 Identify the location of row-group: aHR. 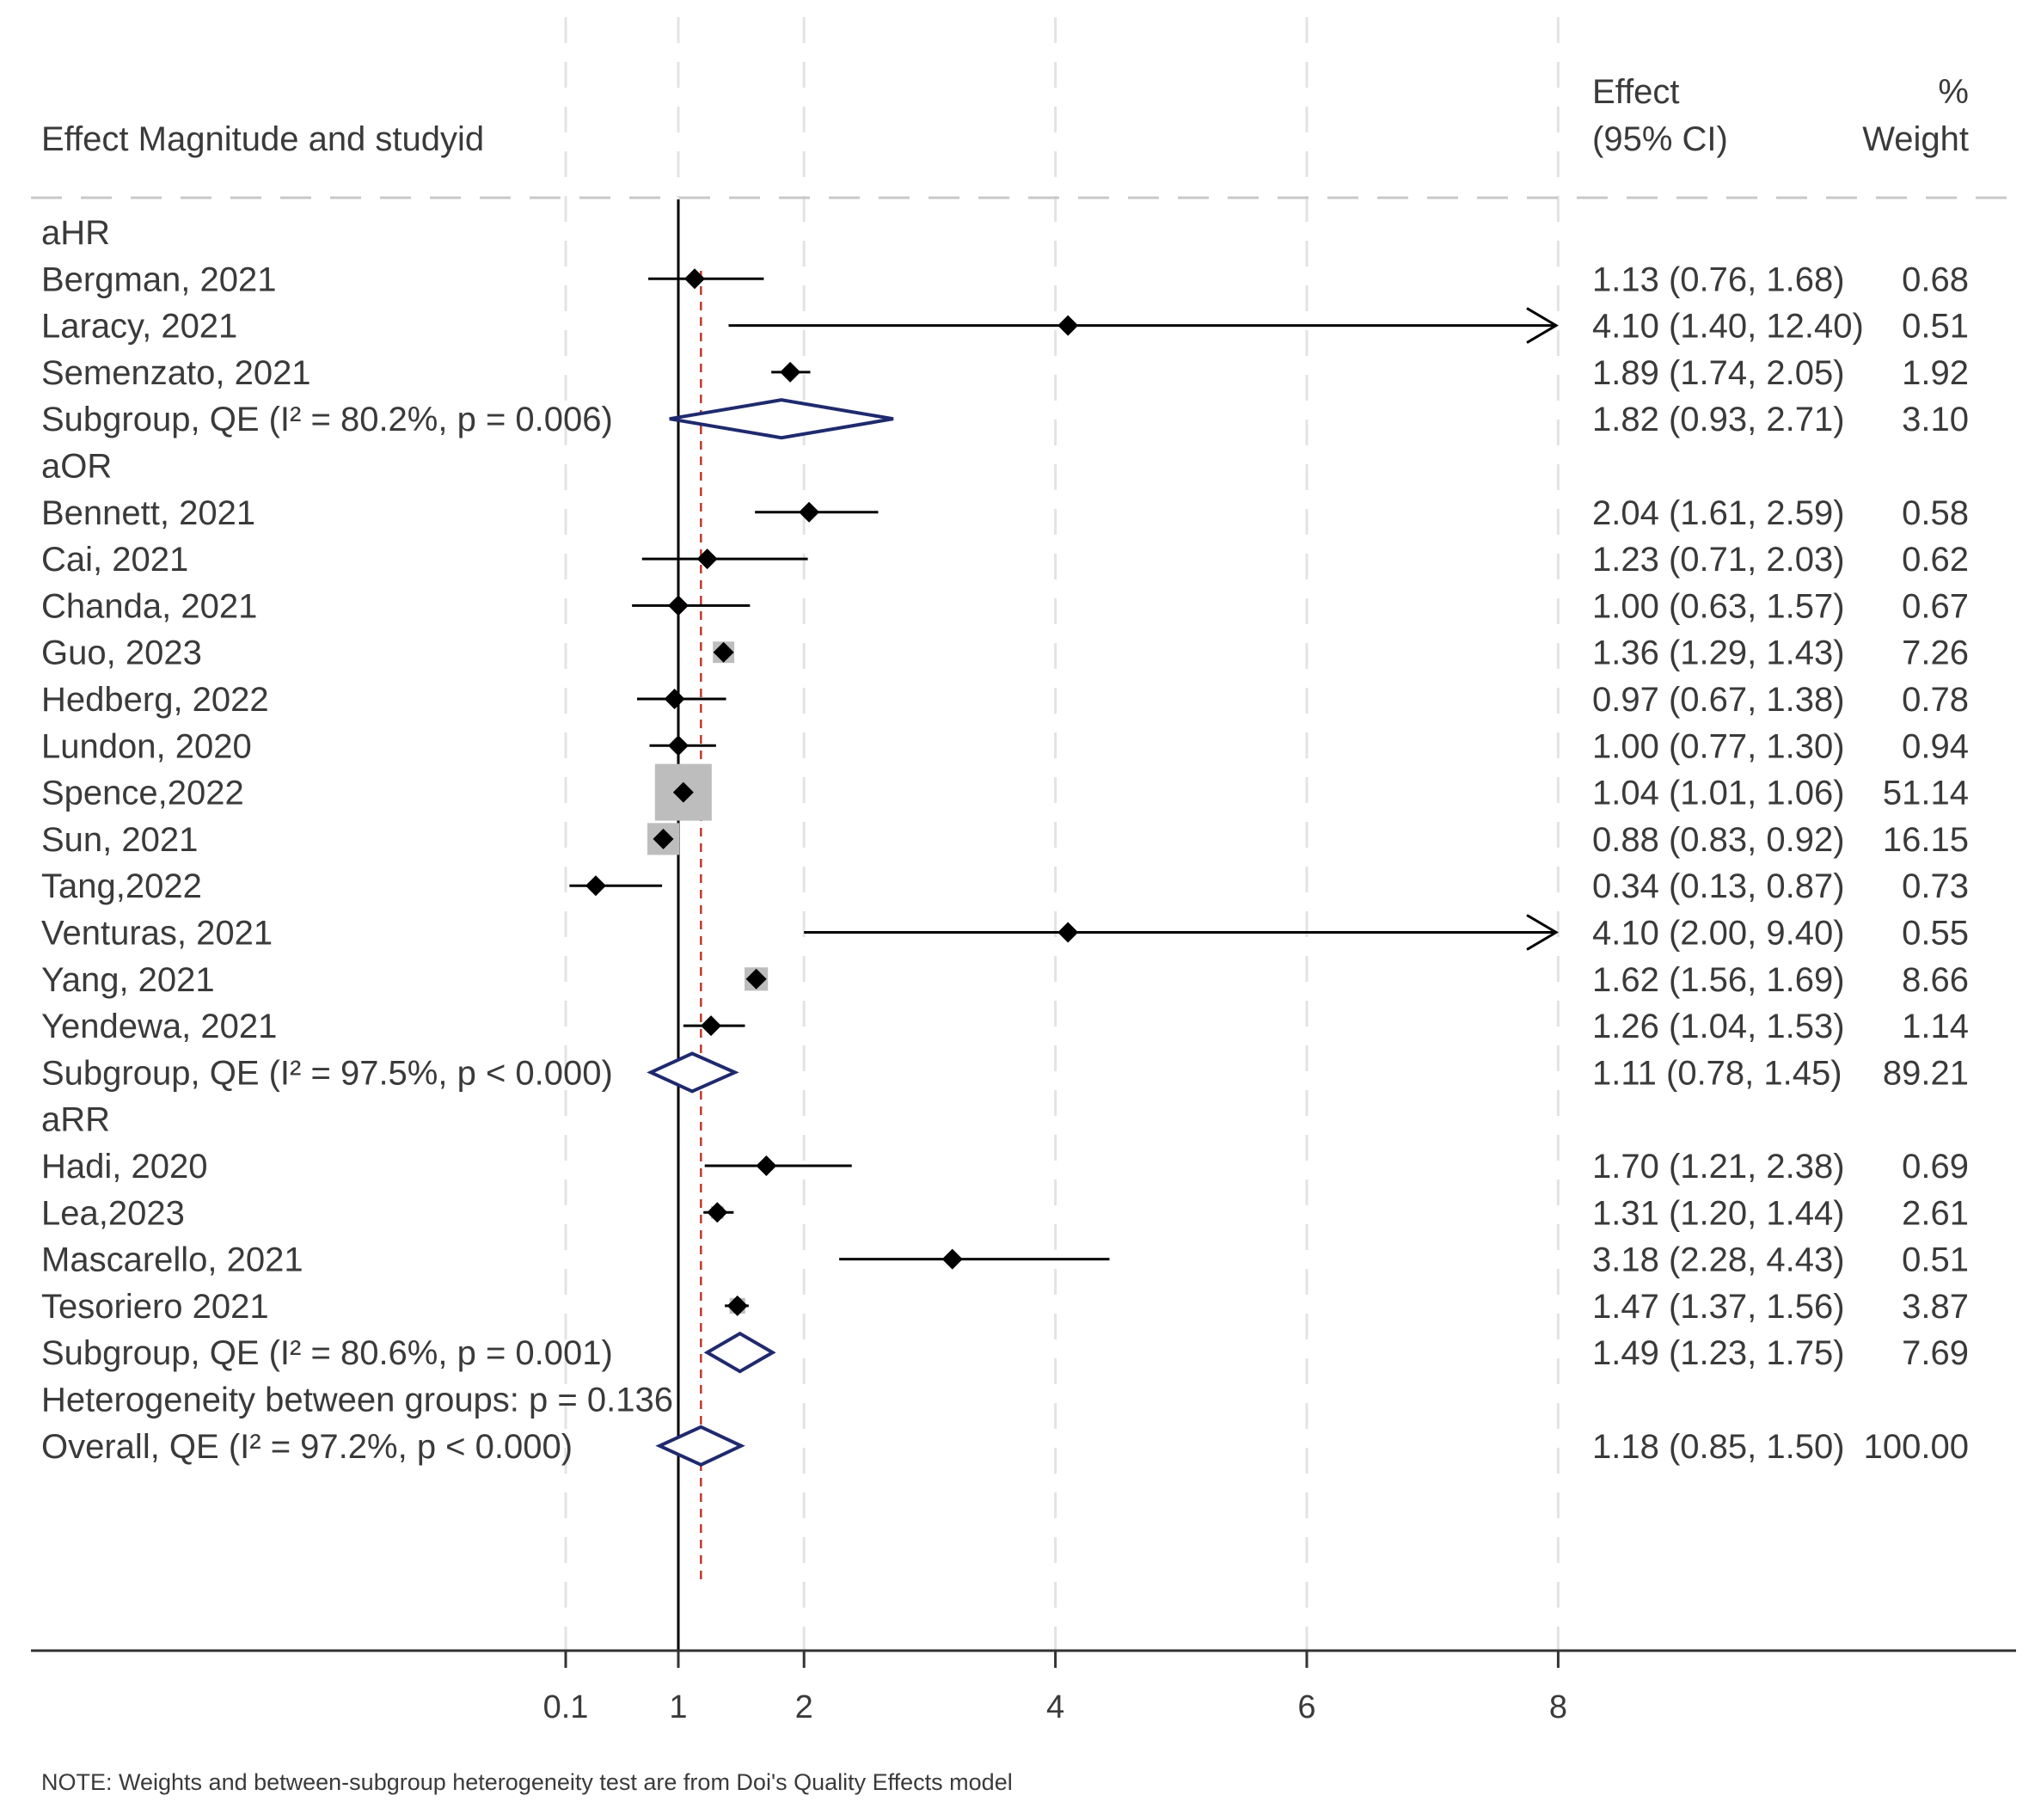
(75, 233).